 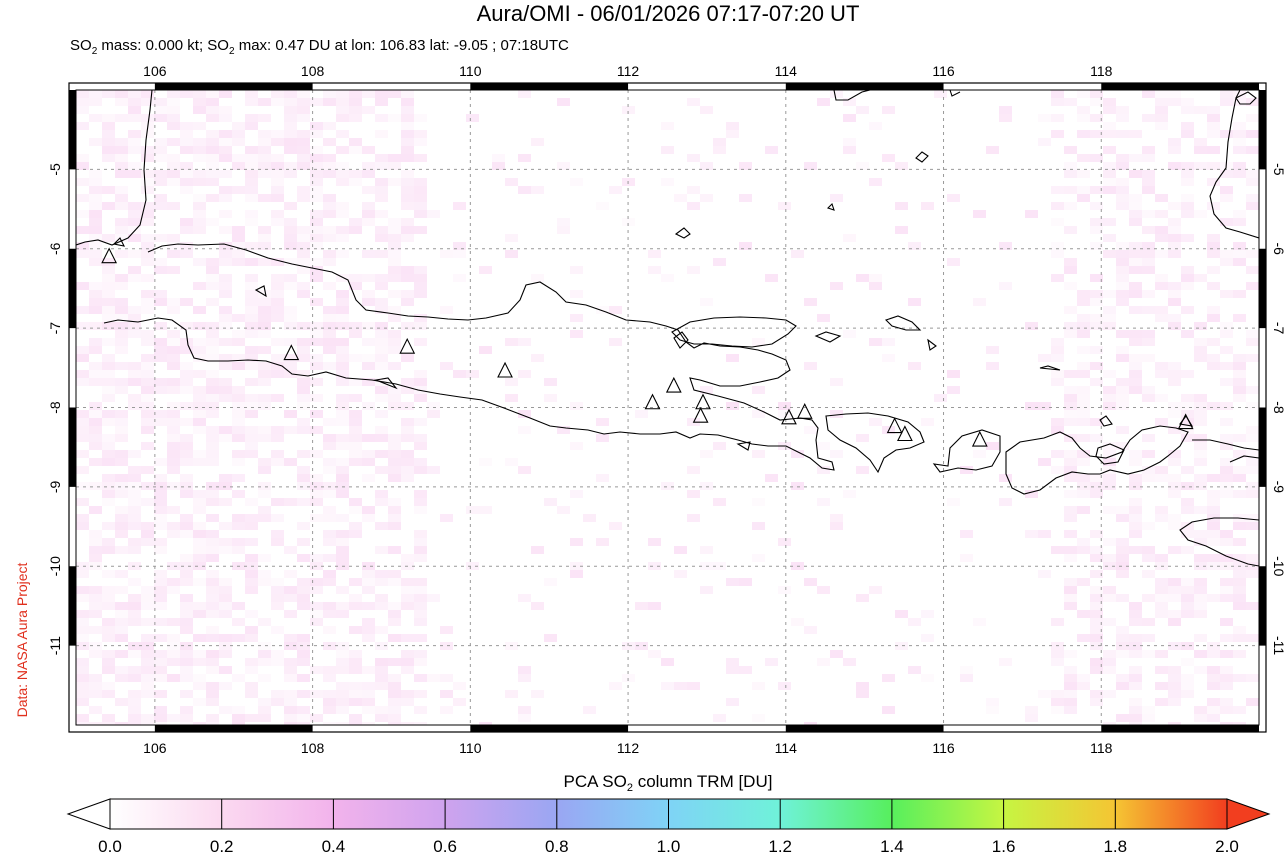 What do you see at coordinates (786, 71) in the screenshot?
I see `lon-tick-label-top: 114` at bounding box center [786, 71].